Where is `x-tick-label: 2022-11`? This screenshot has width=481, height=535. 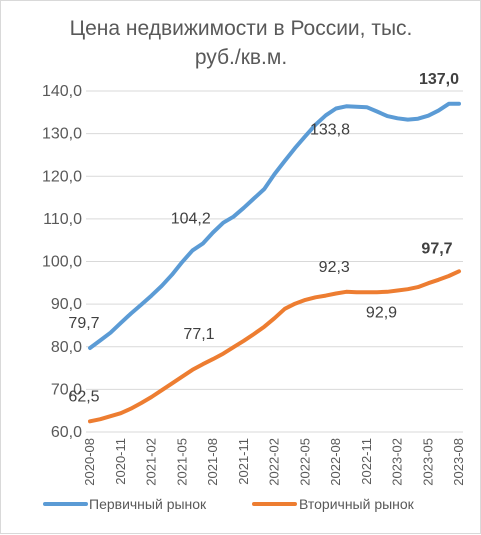
x-tick-label: 2022-11 is located at coordinates (366, 461).